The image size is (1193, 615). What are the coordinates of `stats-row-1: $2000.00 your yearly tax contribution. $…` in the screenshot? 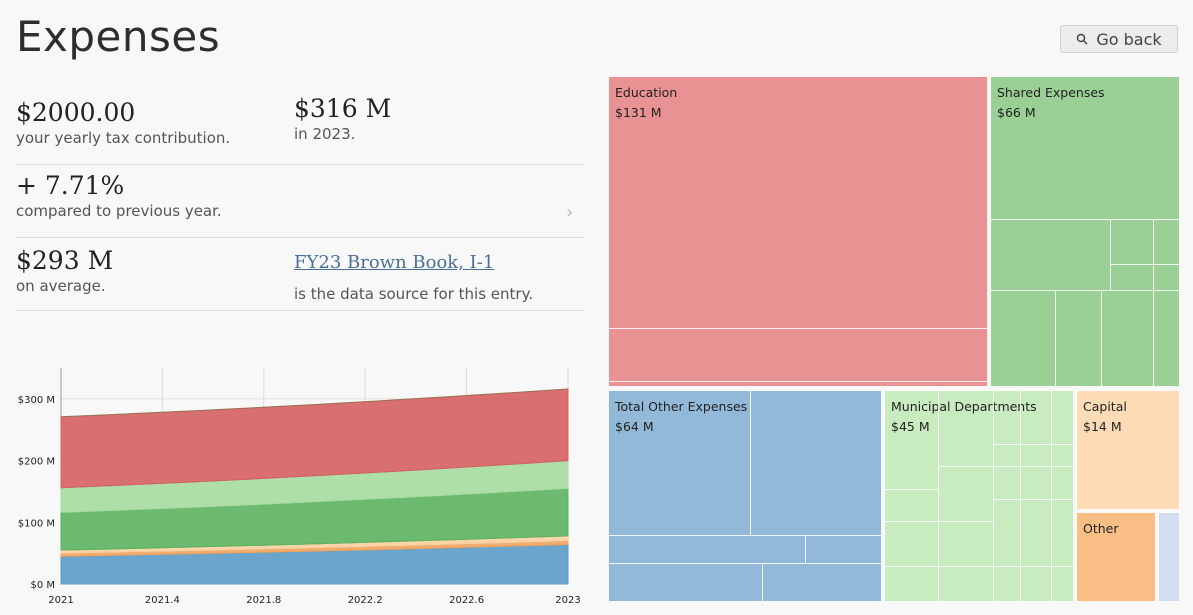 It's located at (300, 128).